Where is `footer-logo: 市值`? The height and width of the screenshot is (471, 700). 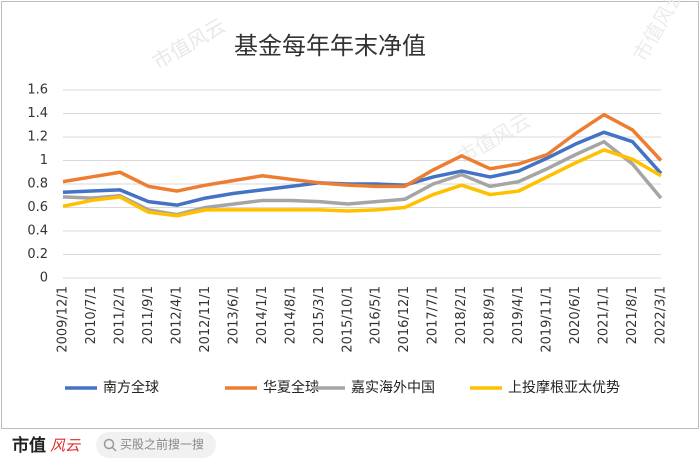 footer-logo: 市值 is located at coordinates (29, 445).